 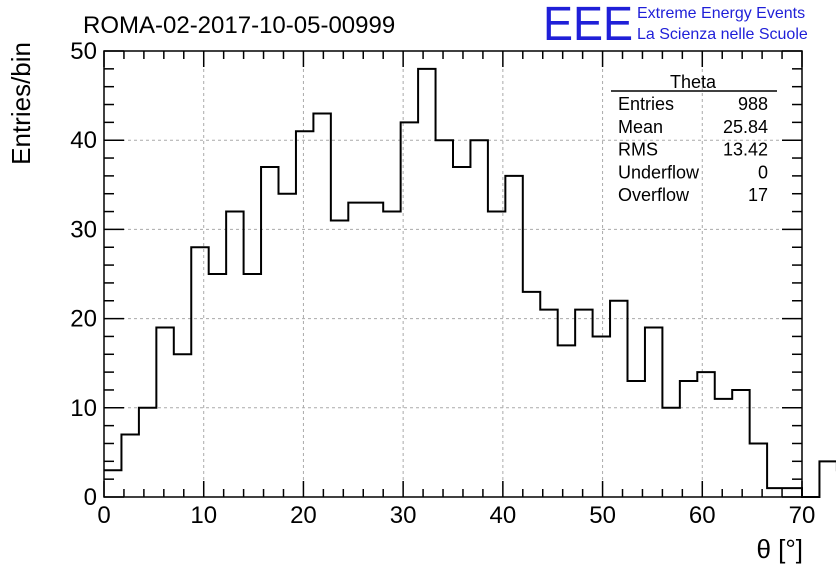 What do you see at coordinates (753, 104) in the screenshot?
I see `stats-value: 988` at bounding box center [753, 104].